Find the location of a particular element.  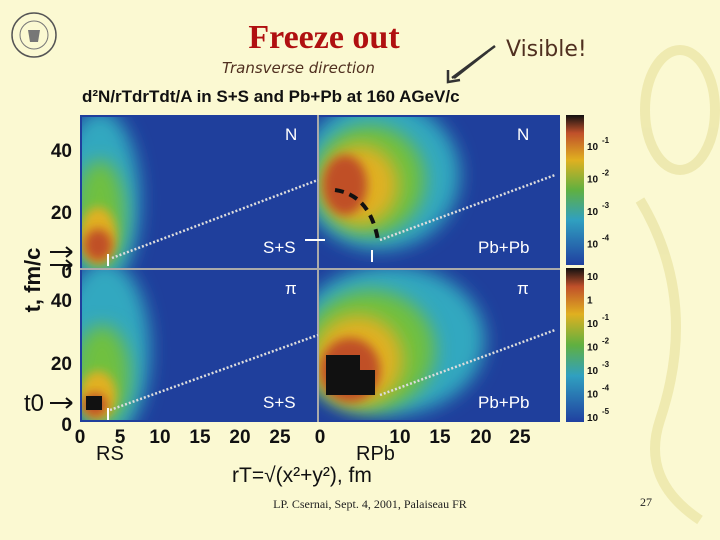

y-axis-label: t, fm/c is located at coordinates (32, 280).